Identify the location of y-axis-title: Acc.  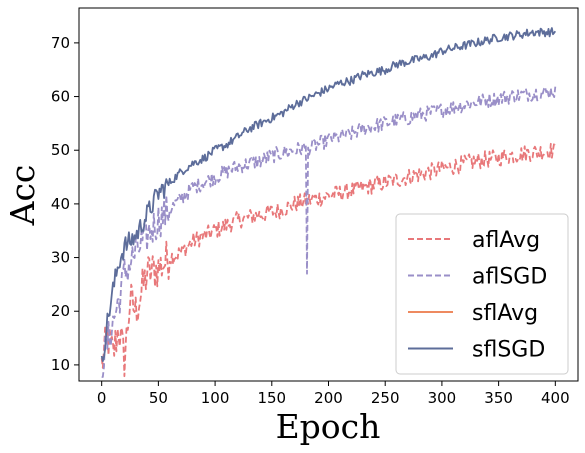
(22, 196).